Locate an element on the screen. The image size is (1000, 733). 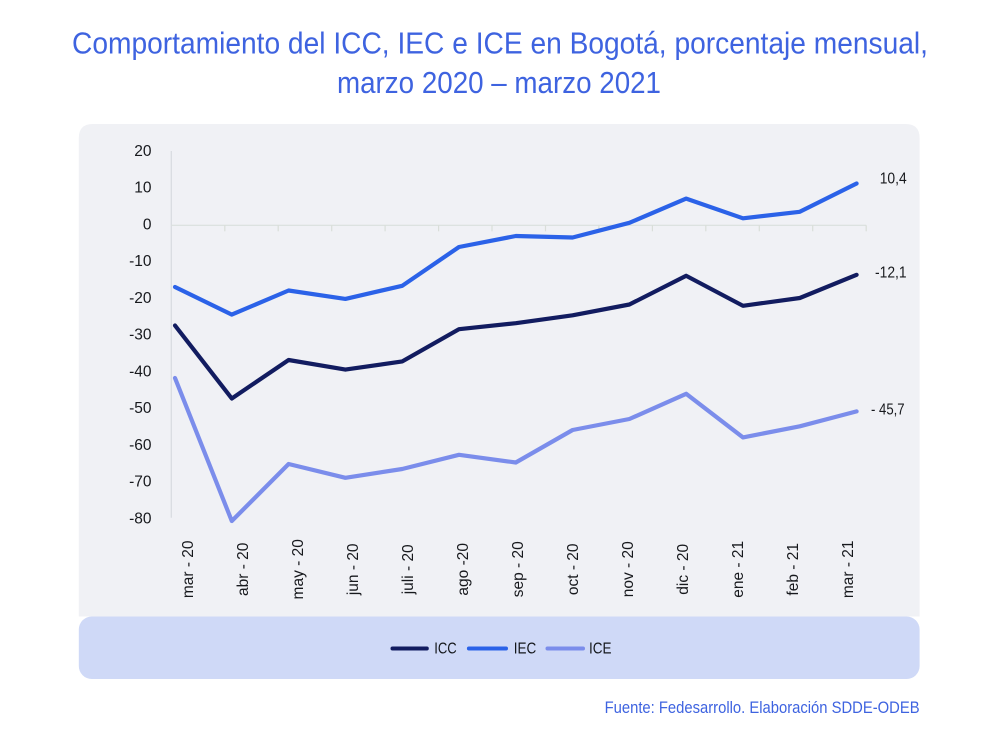
svg-text: -12,1 is located at coordinates (891, 273).